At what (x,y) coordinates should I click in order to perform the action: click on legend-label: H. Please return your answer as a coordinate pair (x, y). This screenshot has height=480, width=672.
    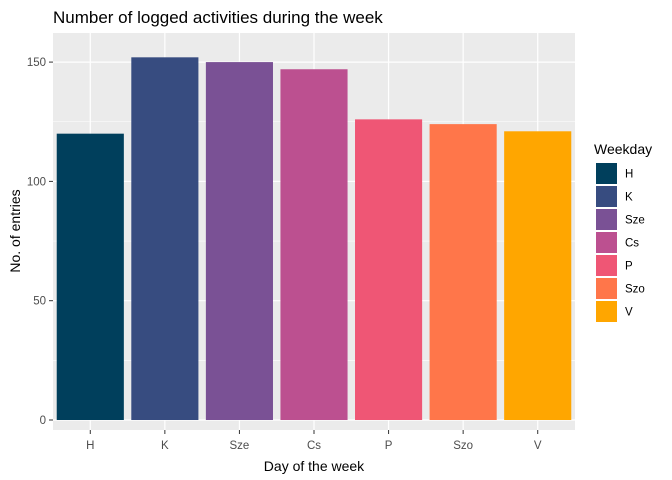
    Looking at the image, I should click on (629, 175).